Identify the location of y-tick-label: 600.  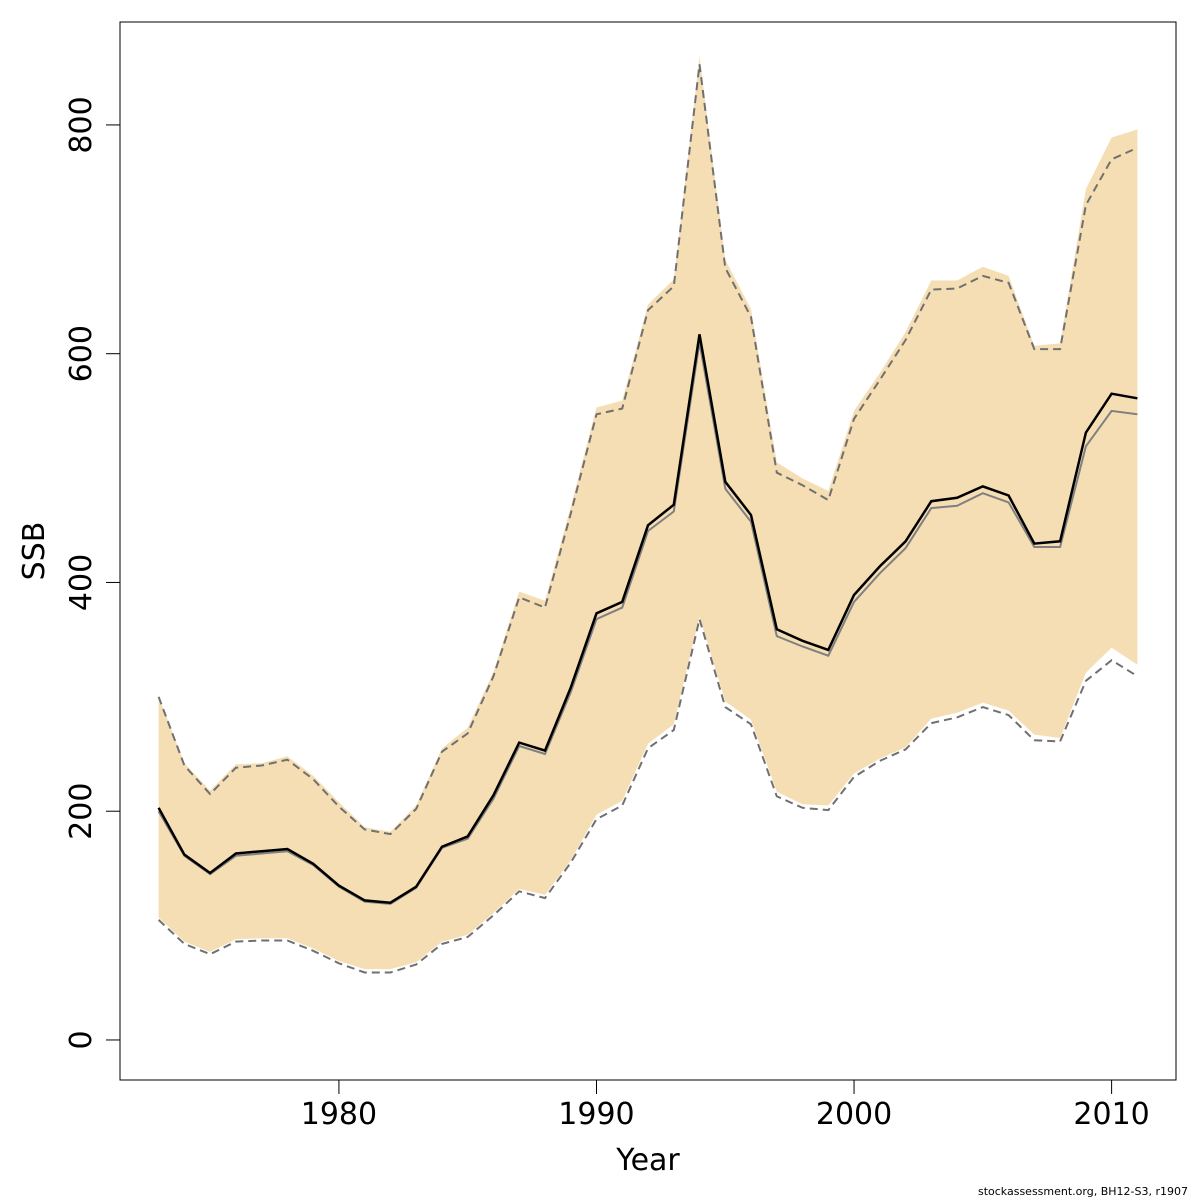
(81, 353).